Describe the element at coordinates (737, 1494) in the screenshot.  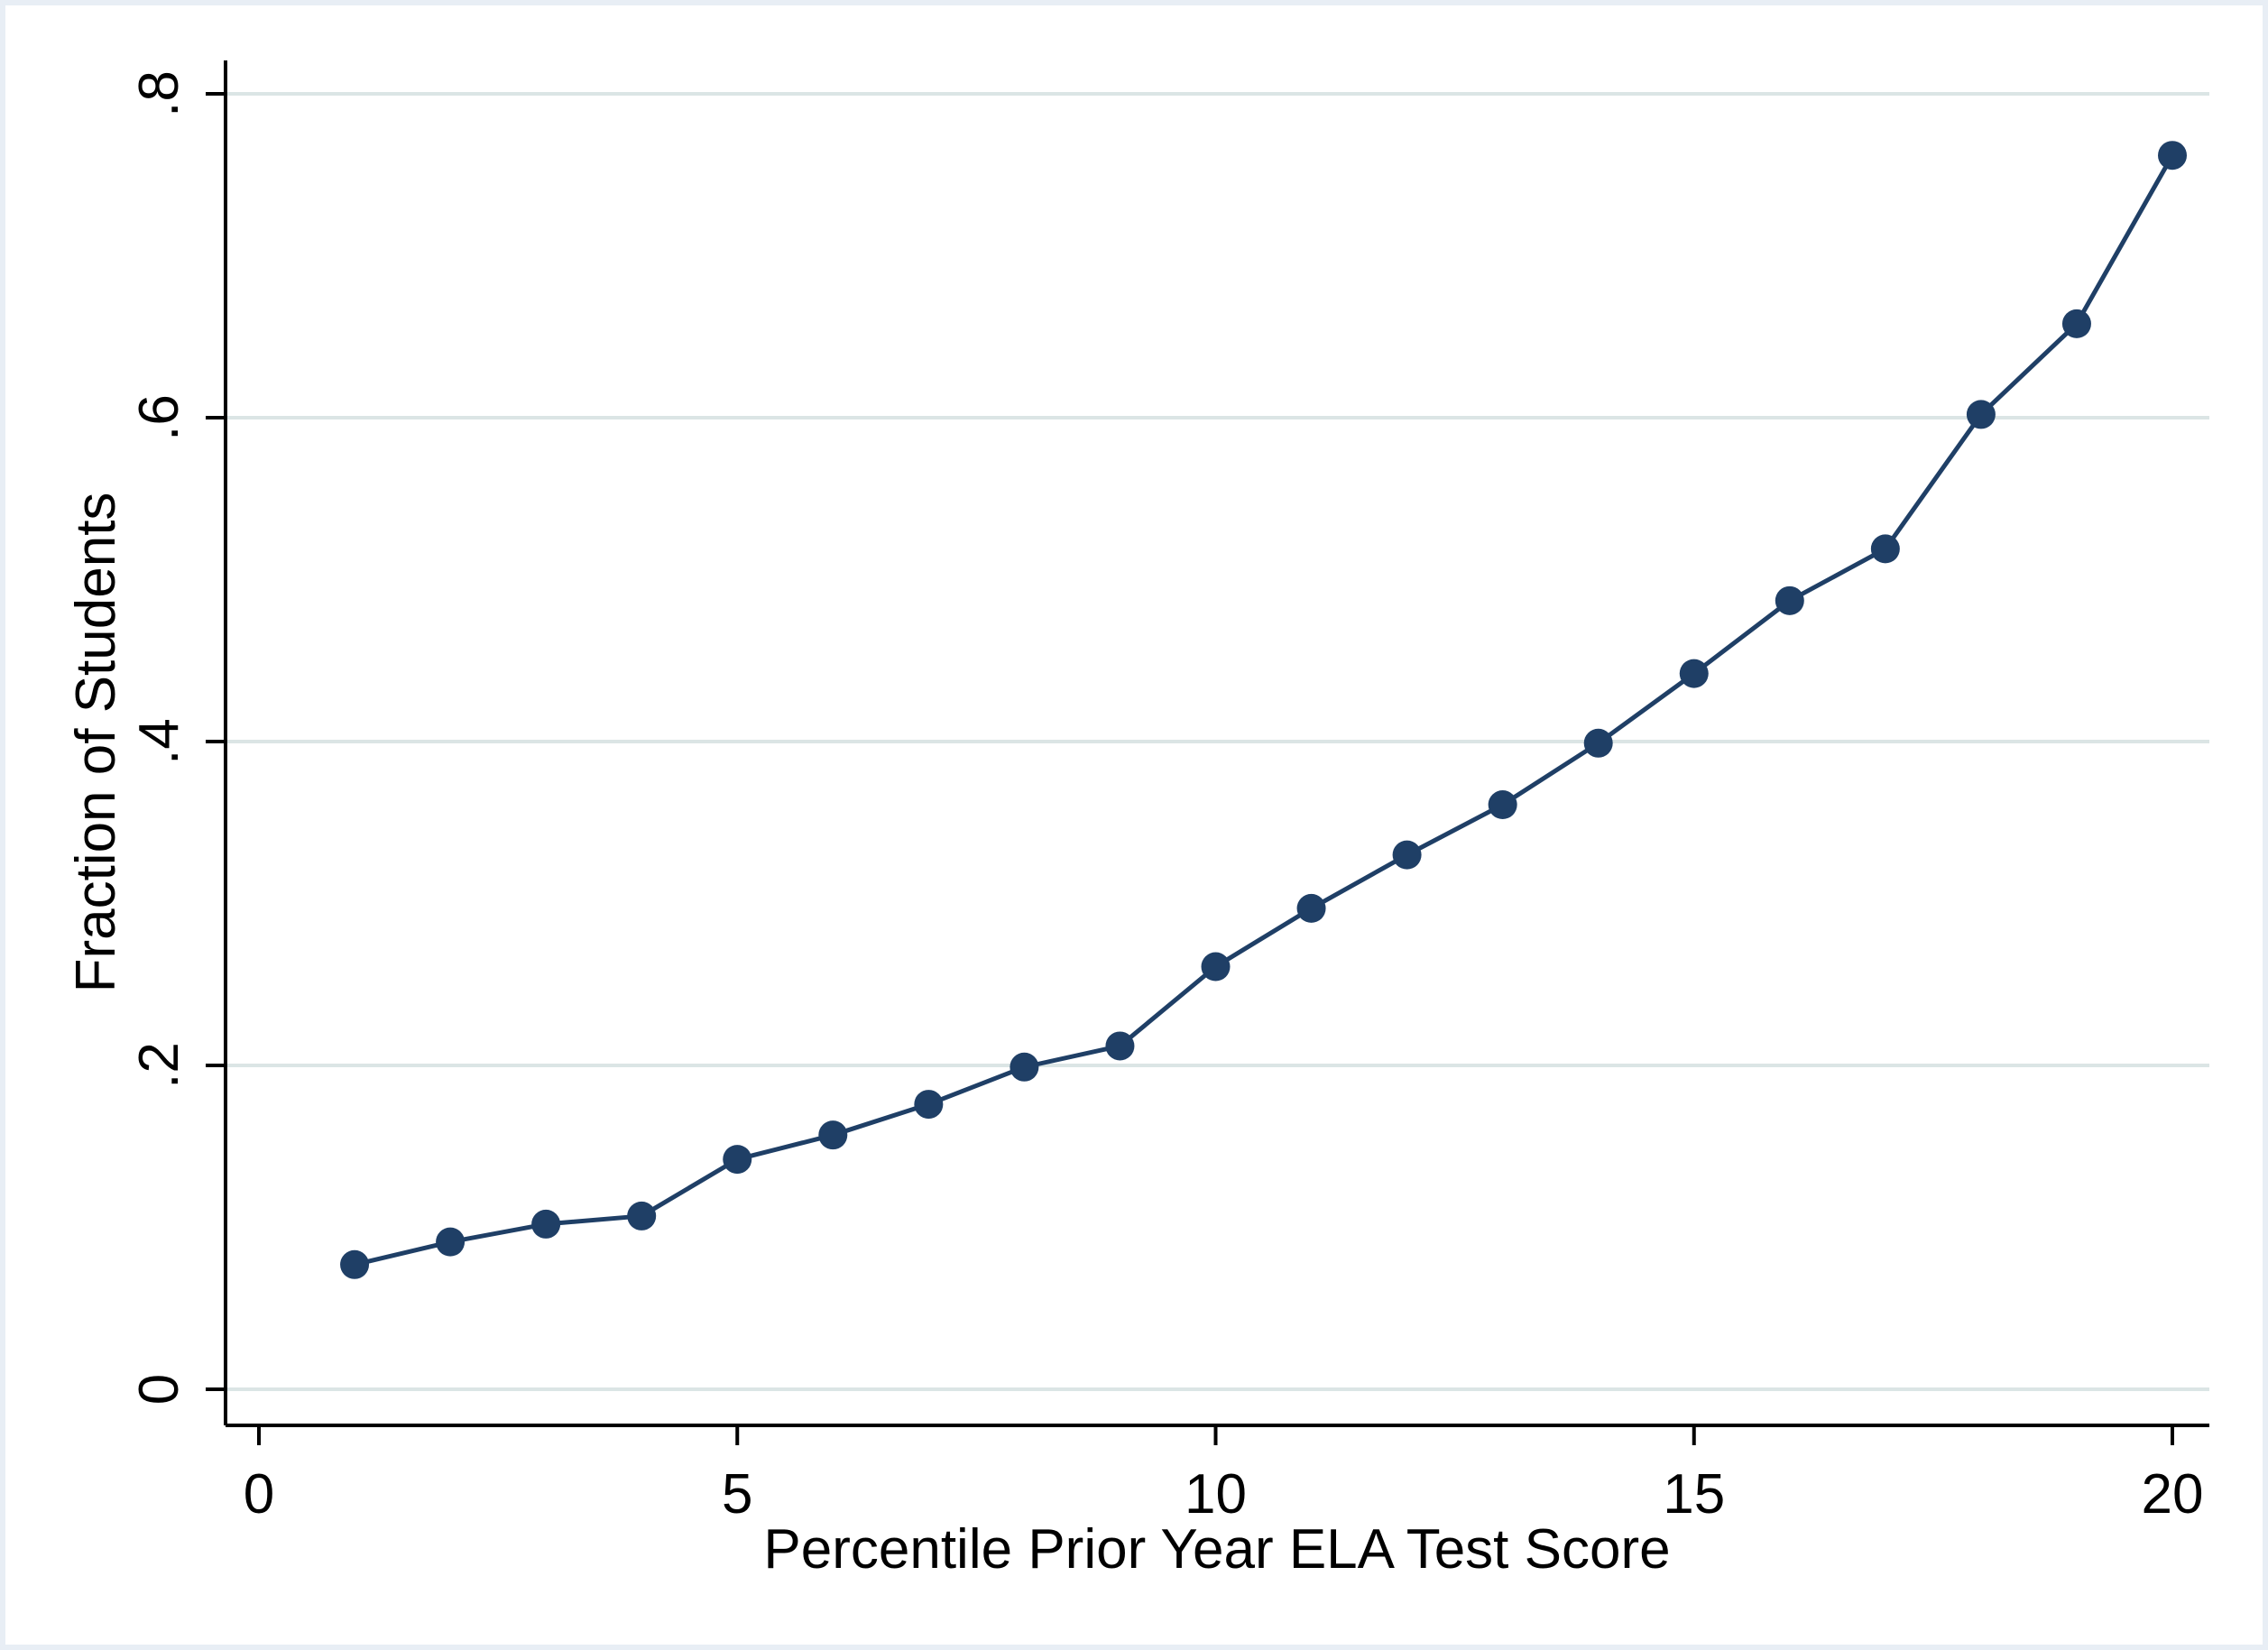
I see `x-tick-label-1: 5` at that location.